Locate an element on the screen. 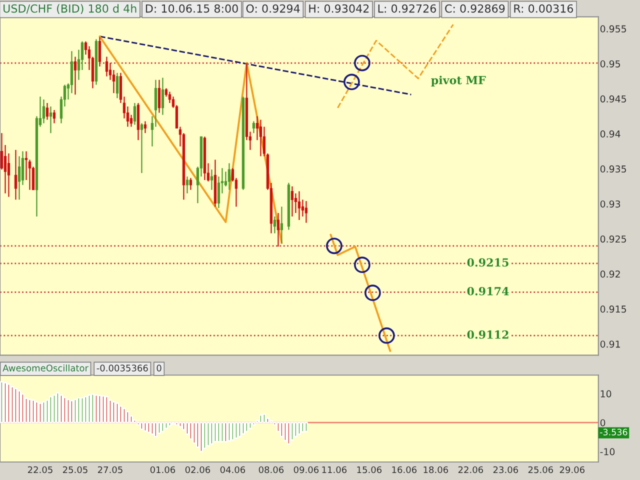 Image resolution: width=640 pixels, height=480 pixels. ref-line-label: 0.9174 is located at coordinates (488, 291).